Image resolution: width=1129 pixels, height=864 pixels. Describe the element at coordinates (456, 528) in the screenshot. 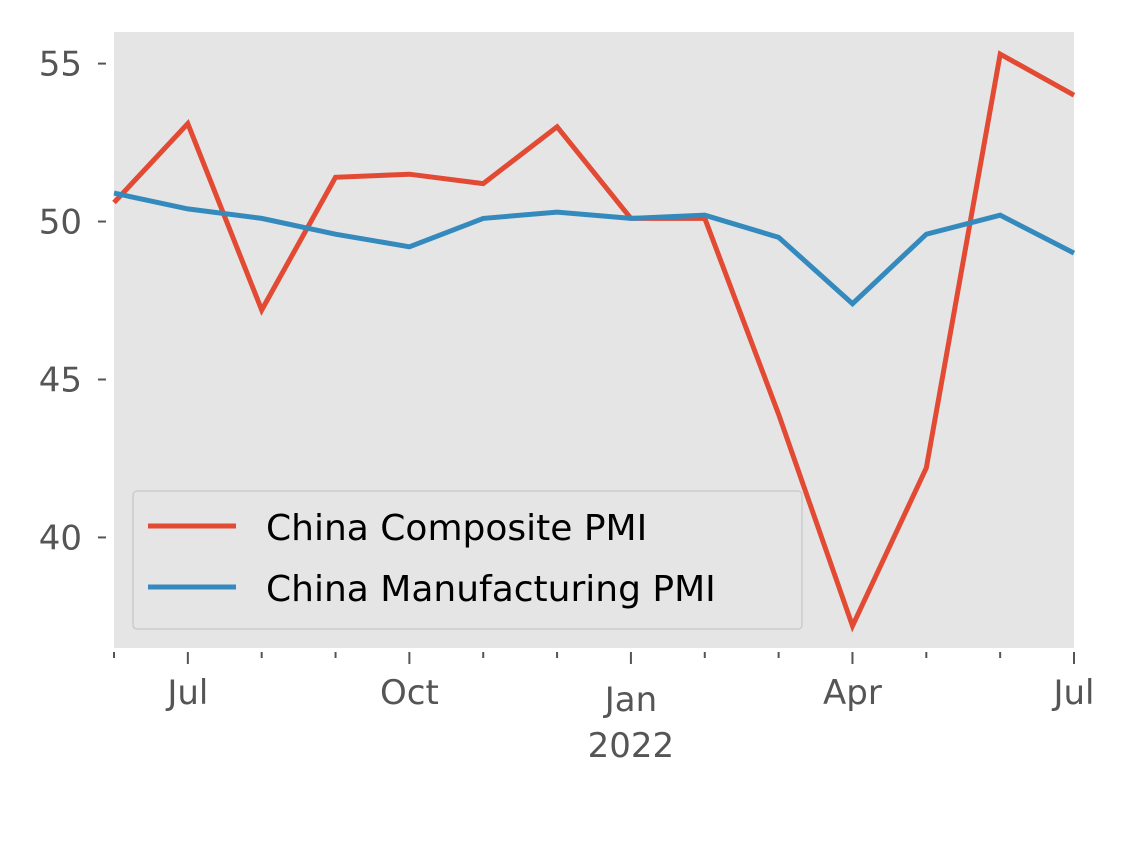

I see `legend-label-composite: China Composite PMI` at that location.